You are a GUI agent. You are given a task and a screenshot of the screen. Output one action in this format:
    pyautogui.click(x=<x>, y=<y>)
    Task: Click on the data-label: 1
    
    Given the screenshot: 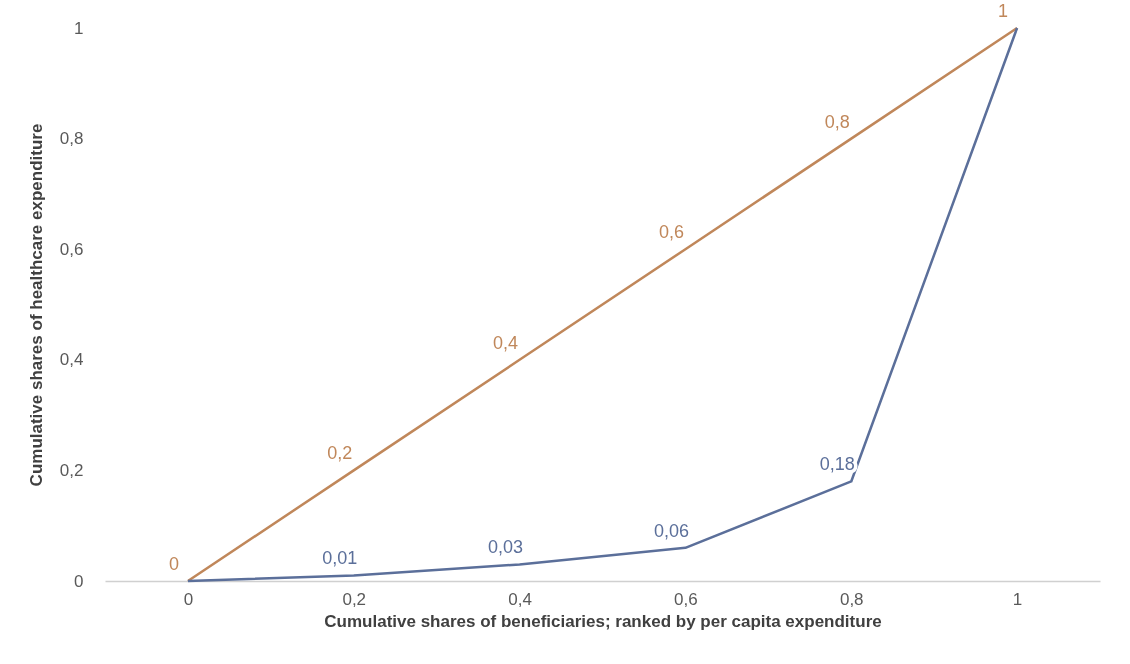 What is the action you would take?
    pyautogui.click(x=1003, y=11)
    